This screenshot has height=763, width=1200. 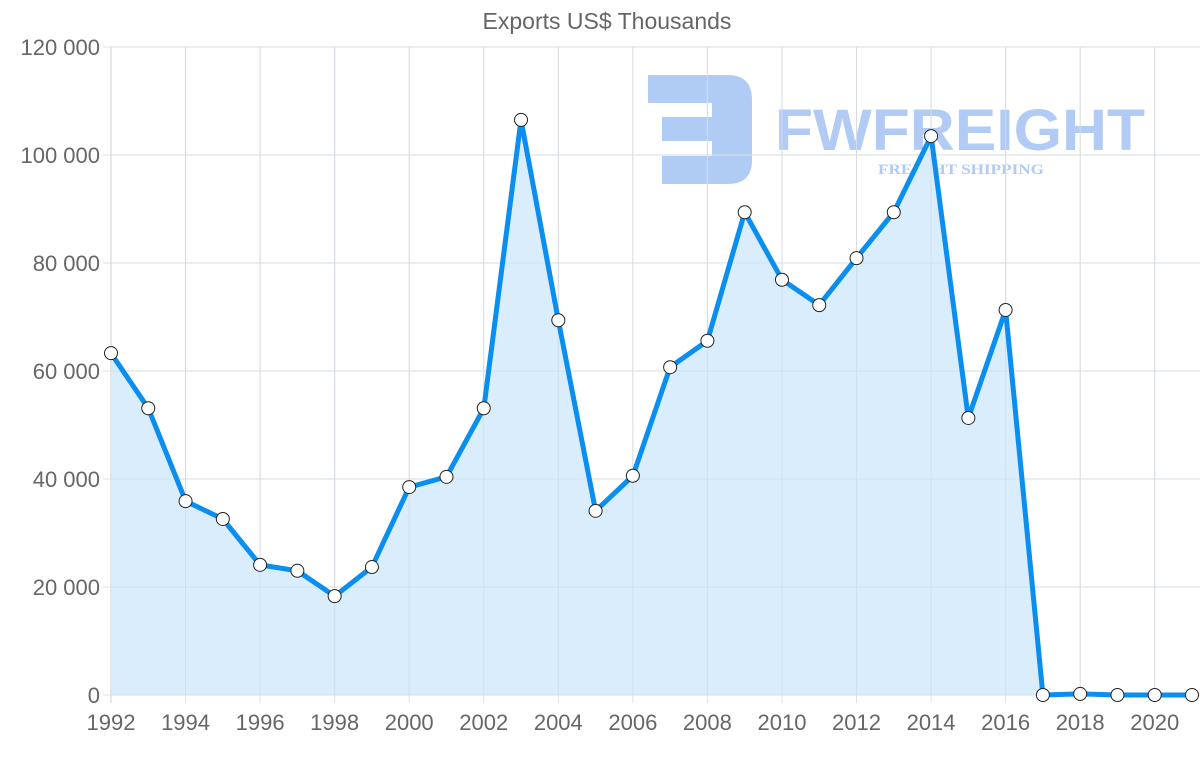 I want to click on x-tick-label: 2008, so click(x=707, y=722).